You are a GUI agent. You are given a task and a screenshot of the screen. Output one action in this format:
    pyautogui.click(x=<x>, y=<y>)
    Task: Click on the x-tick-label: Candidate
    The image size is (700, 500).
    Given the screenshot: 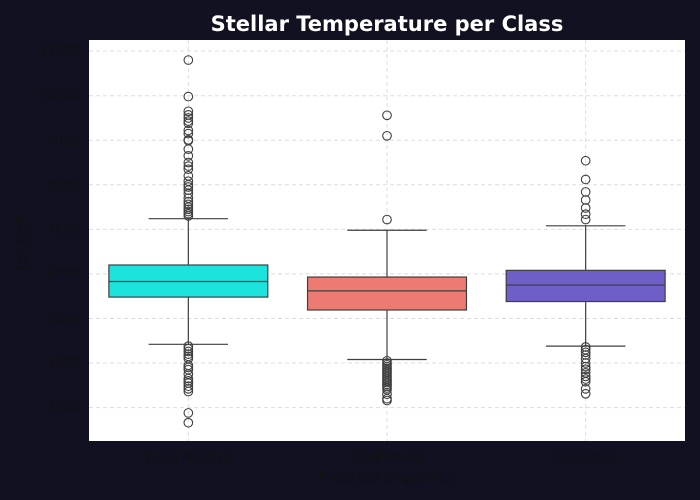 What is the action you would take?
    pyautogui.click(x=585, y=458)
    